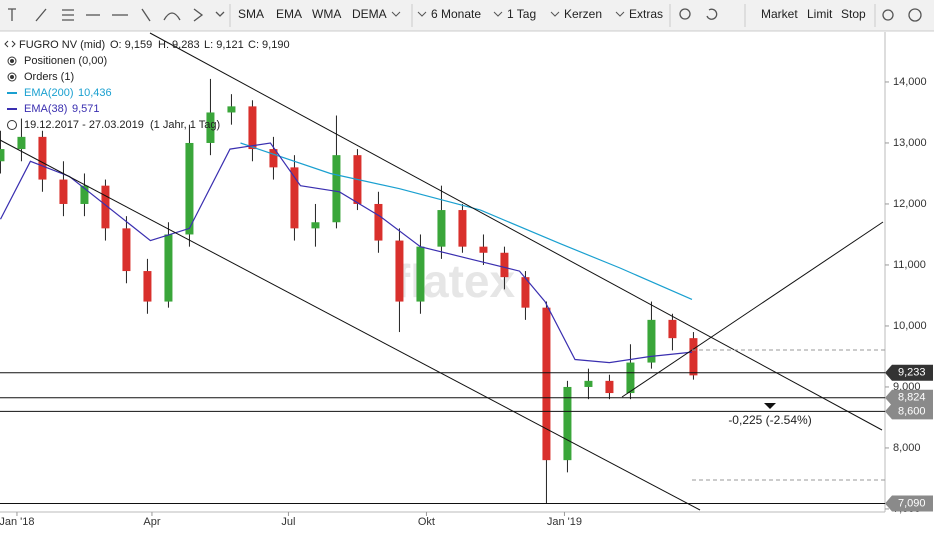 Image resolution: width=934 pixels, height=533 pixels. I want to click on y-tick-label: 13,000, so click(910, 143).